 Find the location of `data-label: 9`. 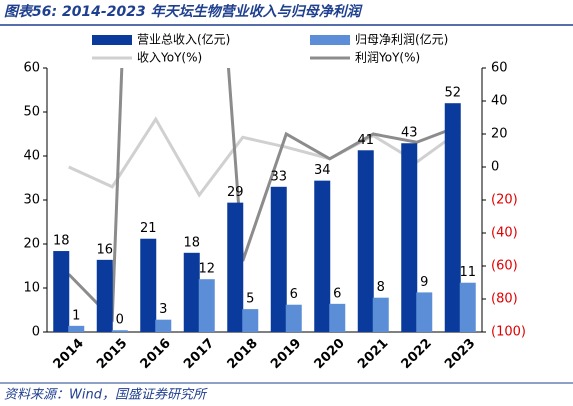

data-label: 9 is located at coordinates (424, 282).